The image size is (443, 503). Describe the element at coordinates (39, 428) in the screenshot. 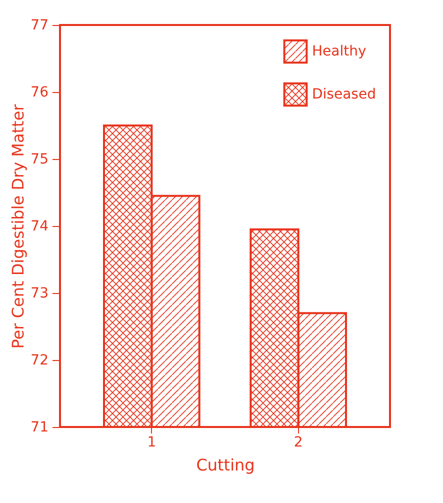

I see `y-tick-label: 71` at that location.